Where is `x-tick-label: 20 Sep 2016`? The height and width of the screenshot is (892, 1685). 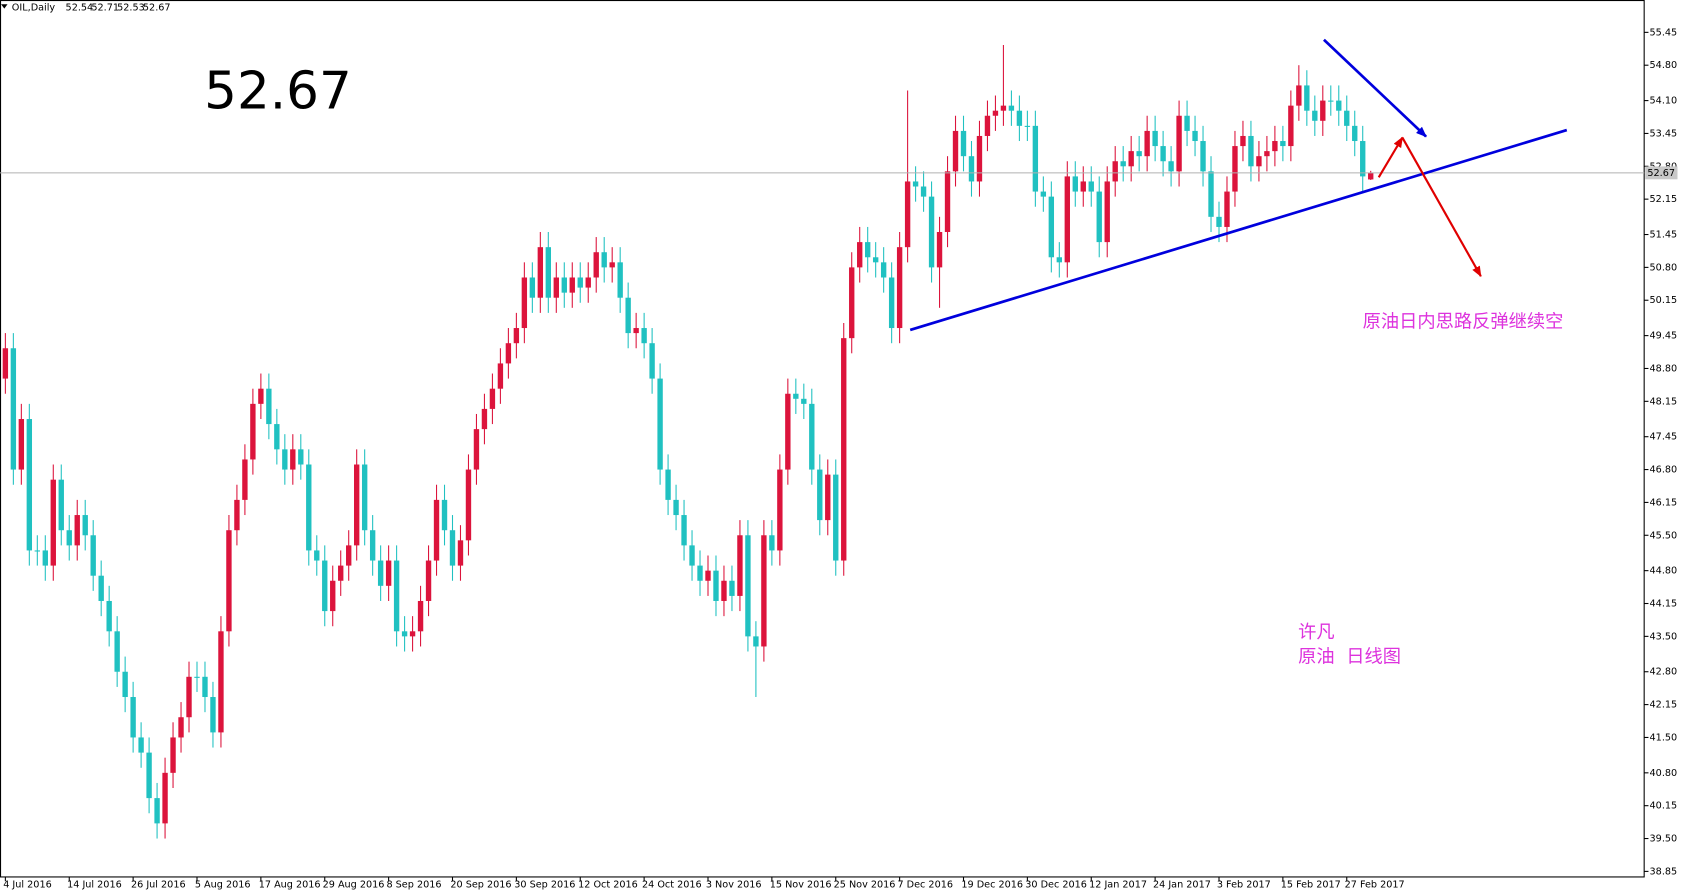
x-tick-label: 20 Sep 2016 is located at coordinates (480, 884).